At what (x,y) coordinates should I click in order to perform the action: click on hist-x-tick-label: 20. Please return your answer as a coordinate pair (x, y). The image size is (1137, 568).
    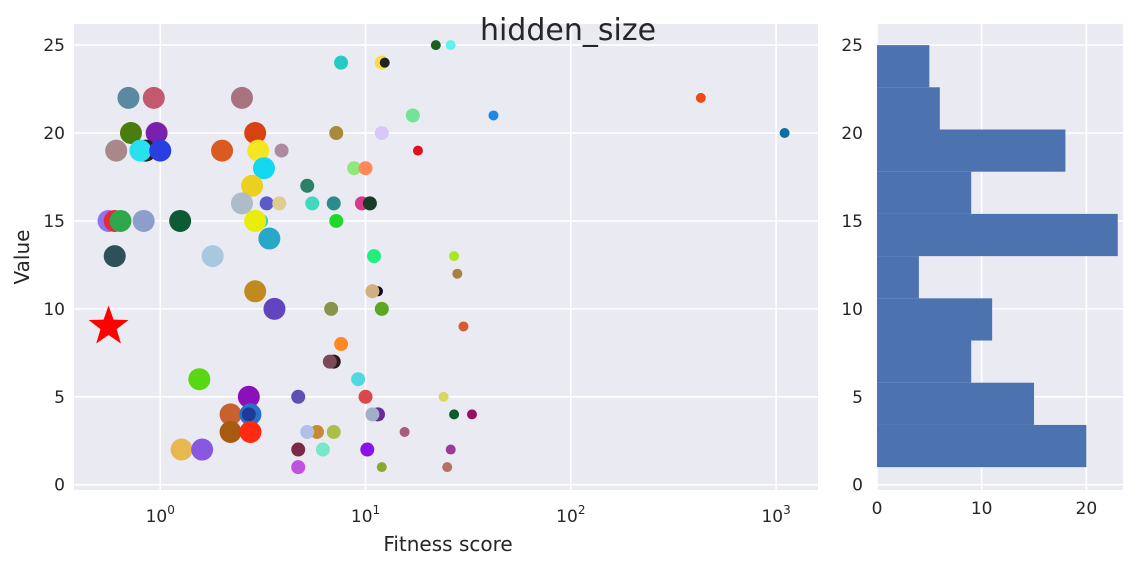
    Looking at the image, I should click on (1087, 509).